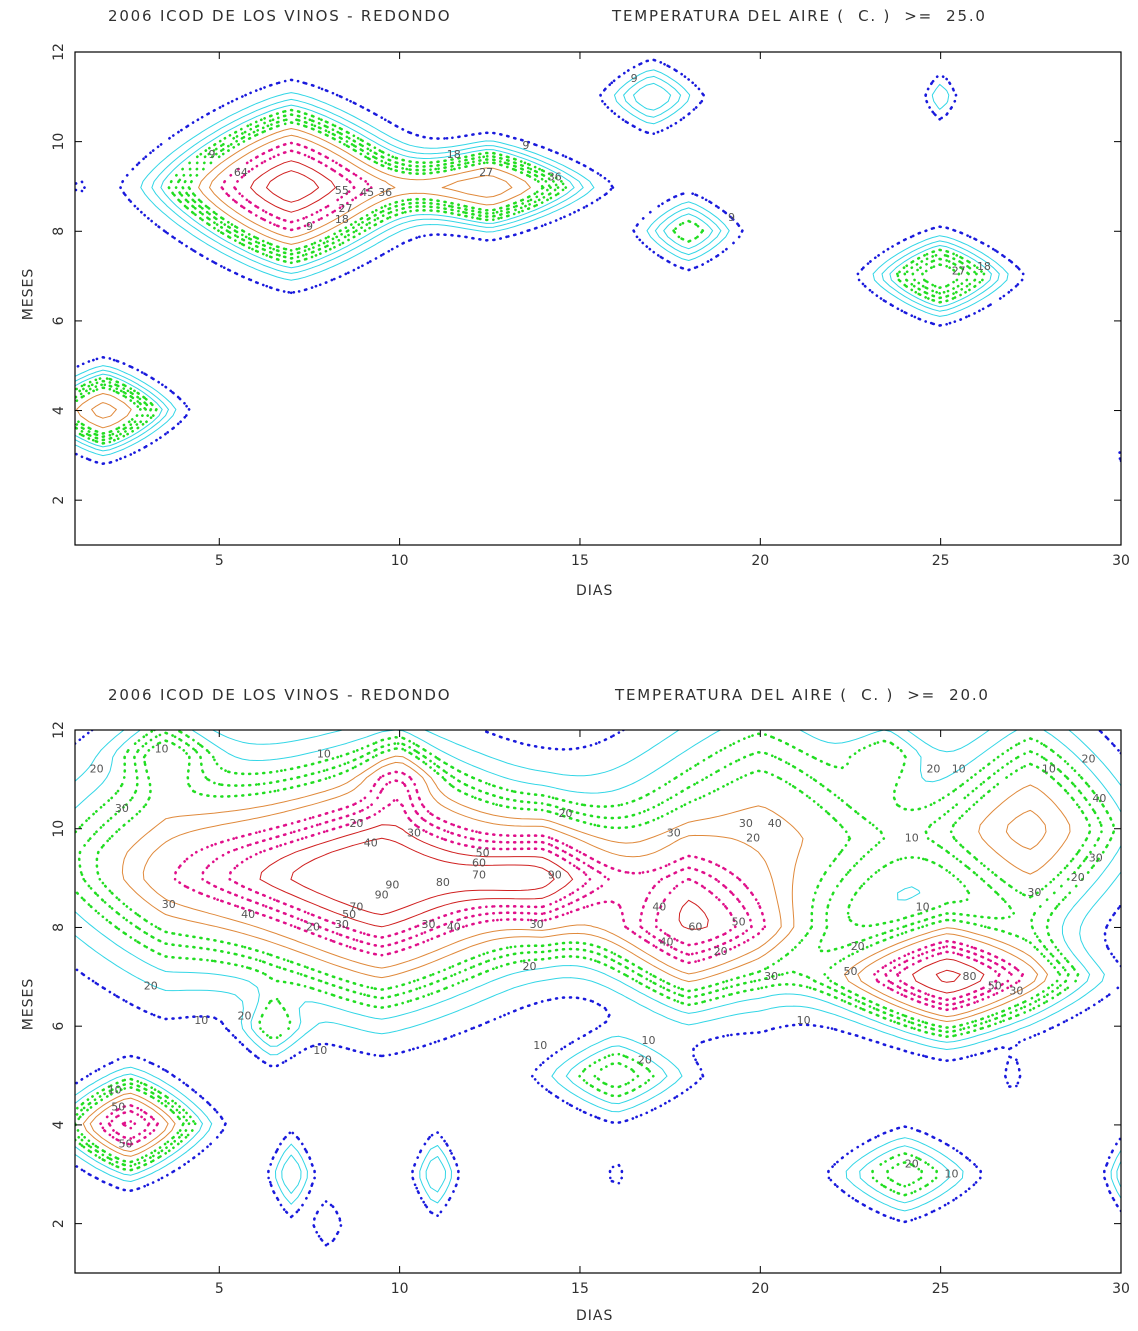  I want to click on x-tick-label: 10, so click(400, 561).